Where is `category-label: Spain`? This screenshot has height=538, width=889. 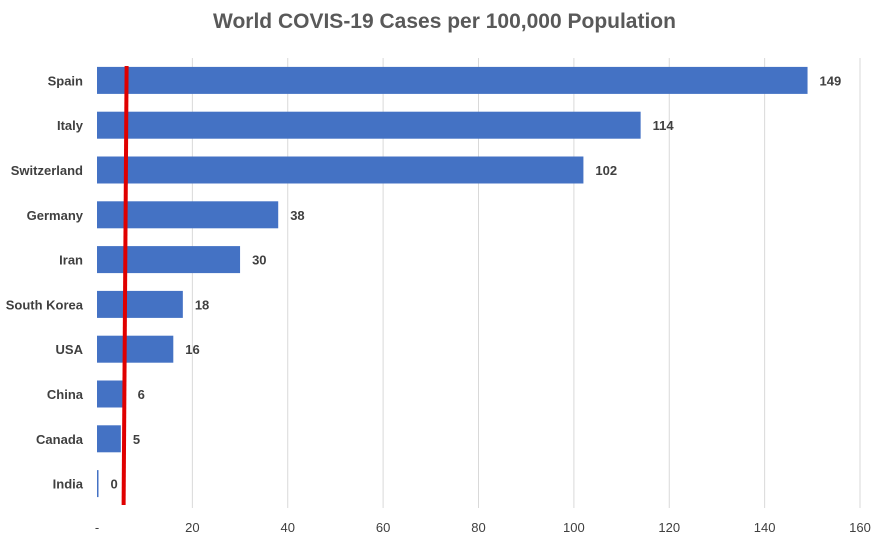
category-label: Spain is located at coordinates (65, 80).